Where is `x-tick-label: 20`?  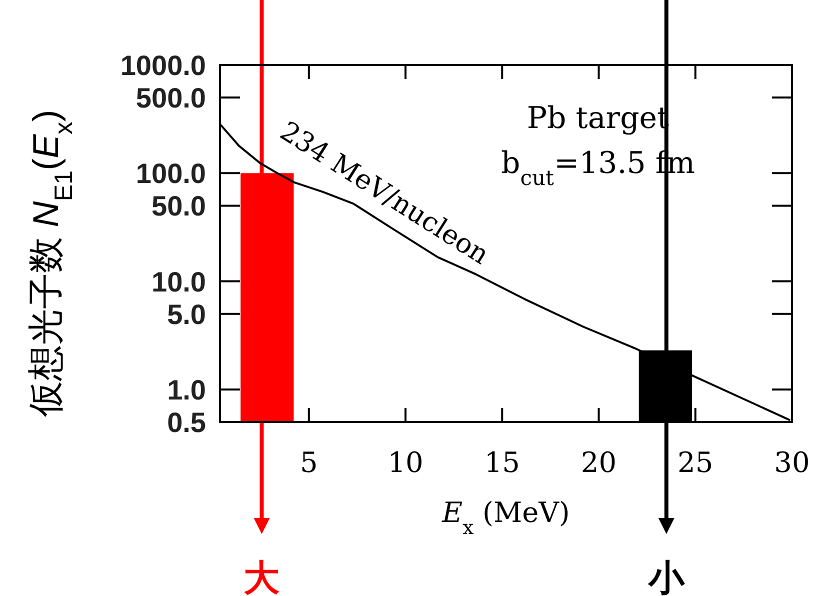 x-tick-label: 20 is located at coordinates (598, 462).